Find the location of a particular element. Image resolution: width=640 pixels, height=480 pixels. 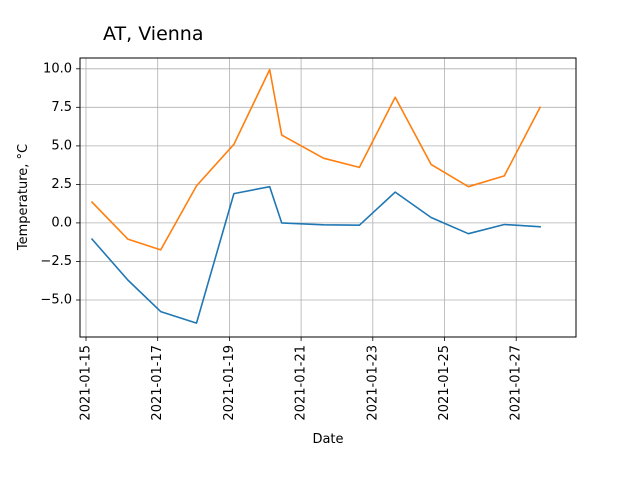

y-axis-ticks: 10.0 7.5 5.0 2.5 0.0 −2.5 −5.0 is located at coordinates (60, 184).